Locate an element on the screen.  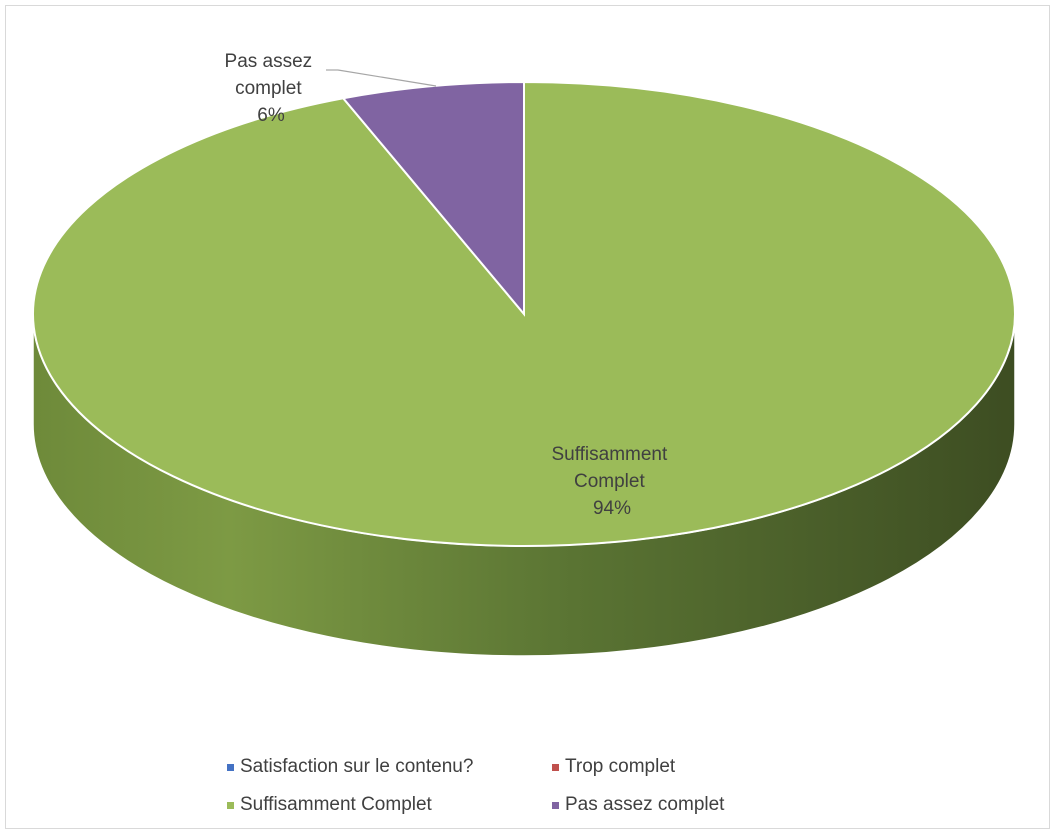
label-suffisamment-line2: Complet is located at coordinates (609, 481).